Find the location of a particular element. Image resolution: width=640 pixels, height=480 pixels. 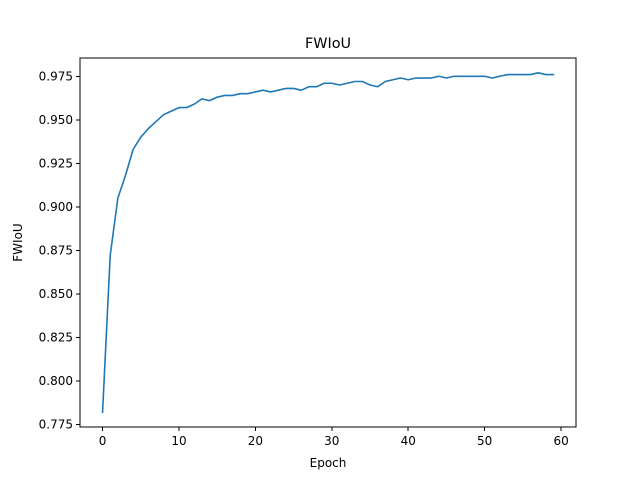

chart-title: FWIoU is located at coordinates (328, 44).